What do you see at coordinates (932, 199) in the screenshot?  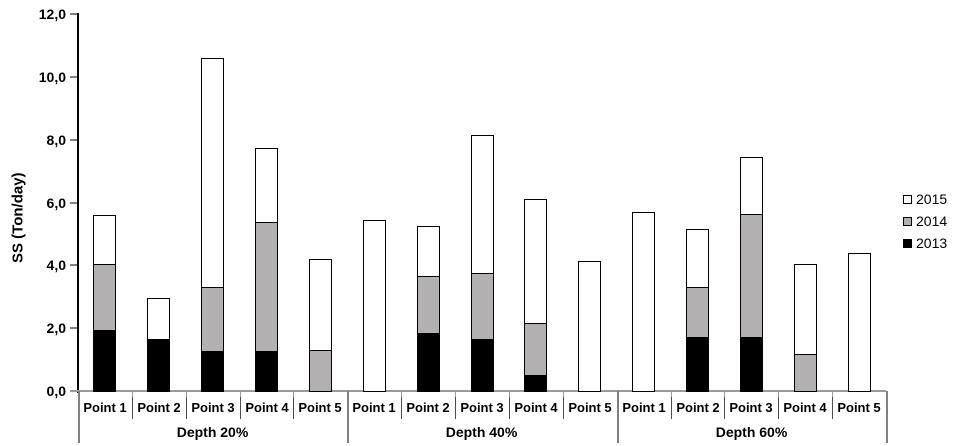 I see `legend-label: 2015` at bounding box center [932, 199].